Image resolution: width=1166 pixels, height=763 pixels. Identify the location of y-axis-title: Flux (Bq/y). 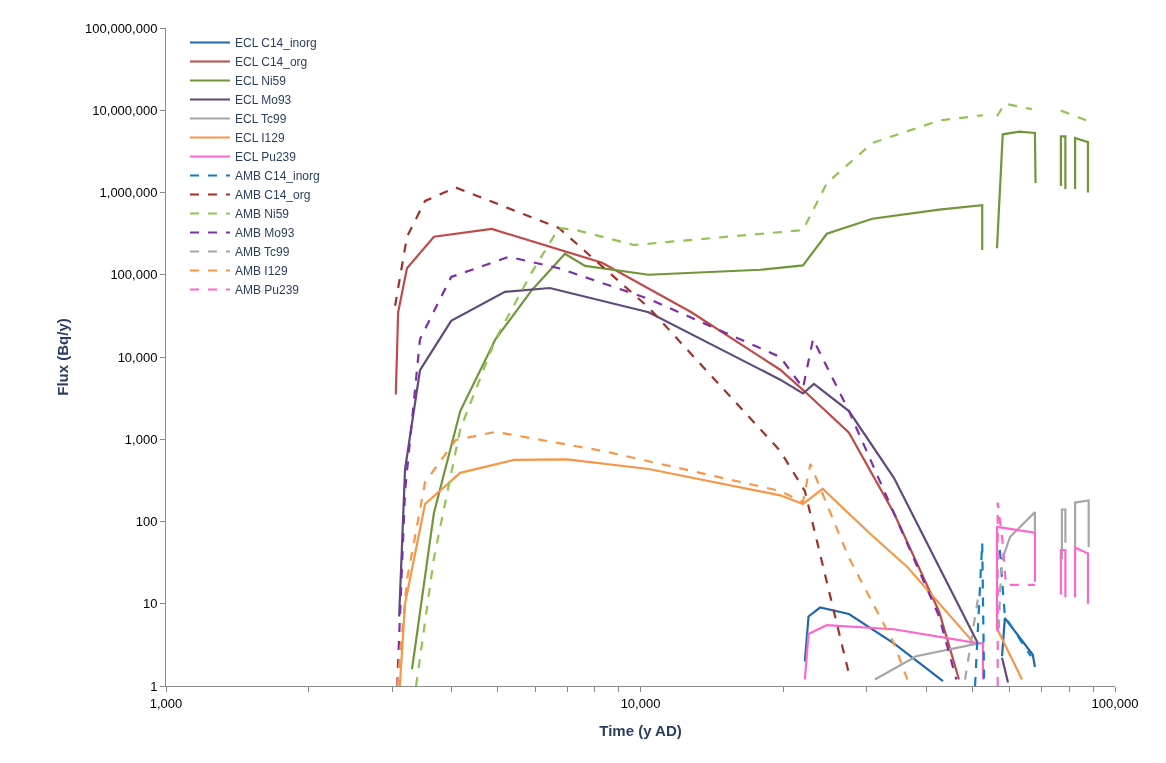
(63, 357).